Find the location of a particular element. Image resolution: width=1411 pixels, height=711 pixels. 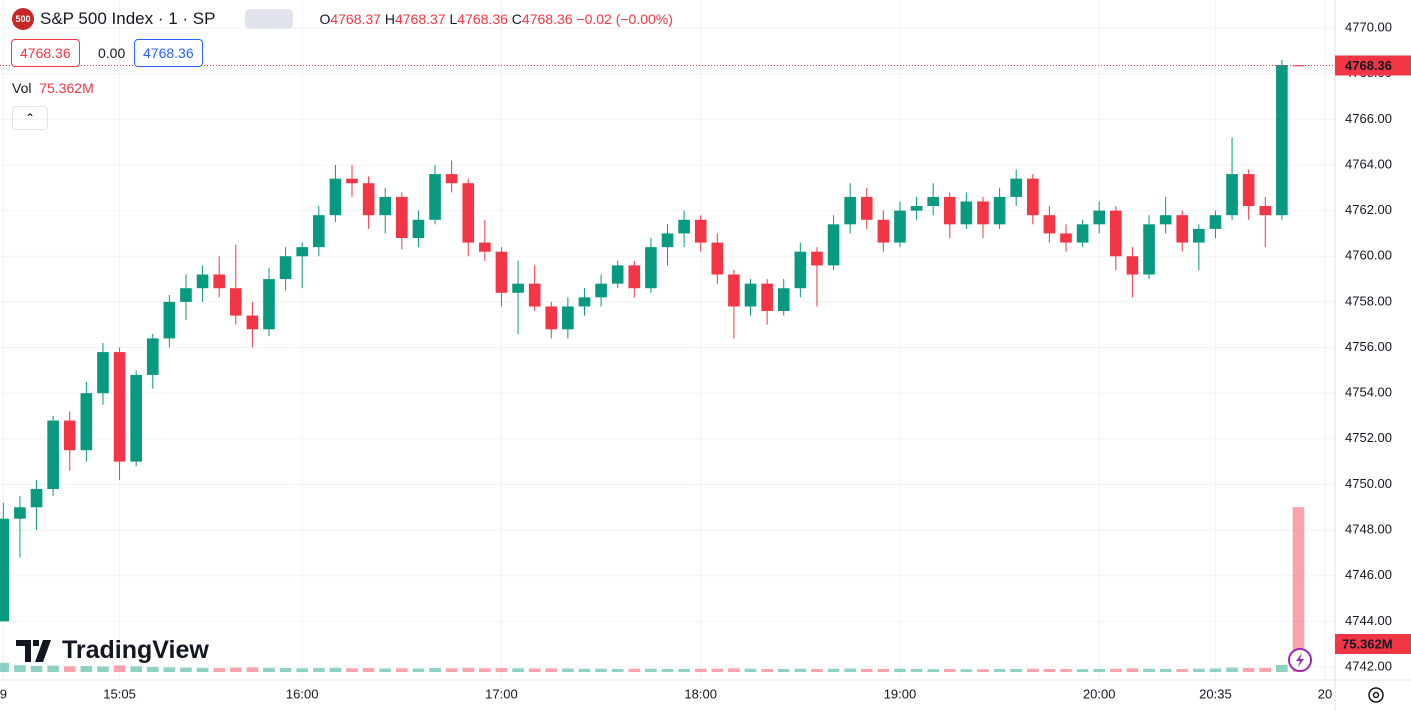

x-tick-label: 20 is located at coordinates (1325, 693).